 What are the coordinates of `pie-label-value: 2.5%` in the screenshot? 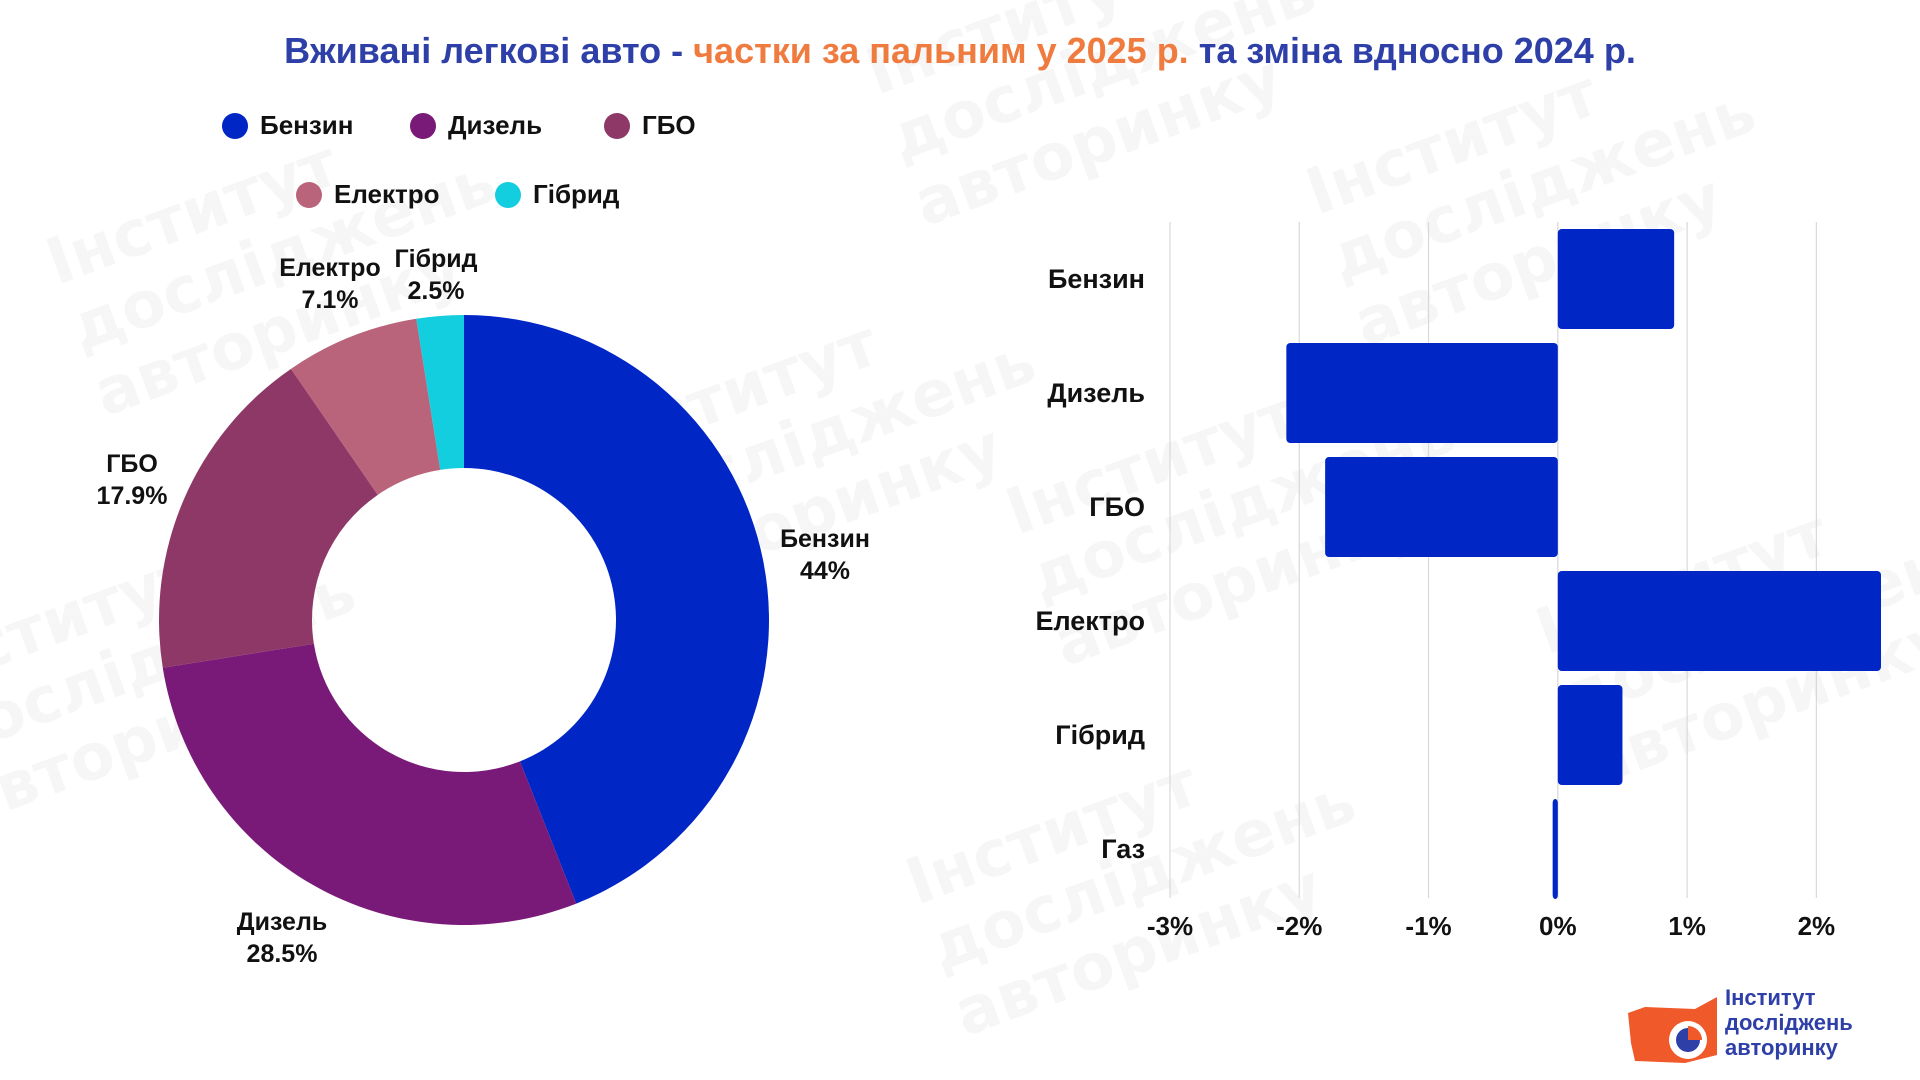 It's located at (436, 291).